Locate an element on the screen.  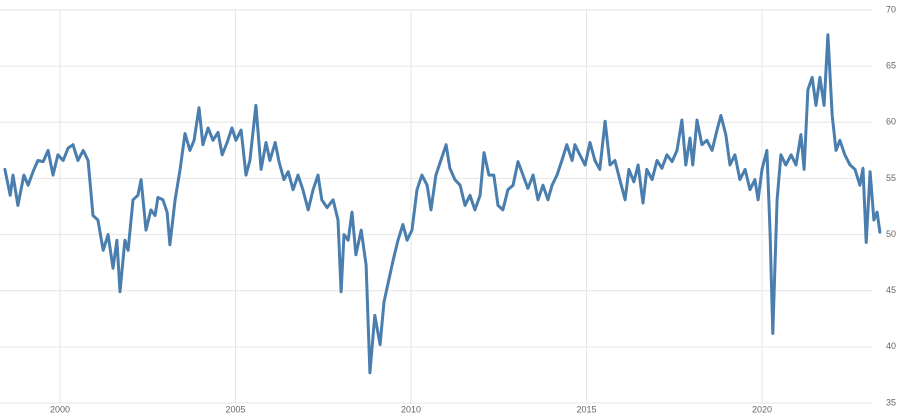
y-tick-label: 45 is located at coordinates (891, 290).